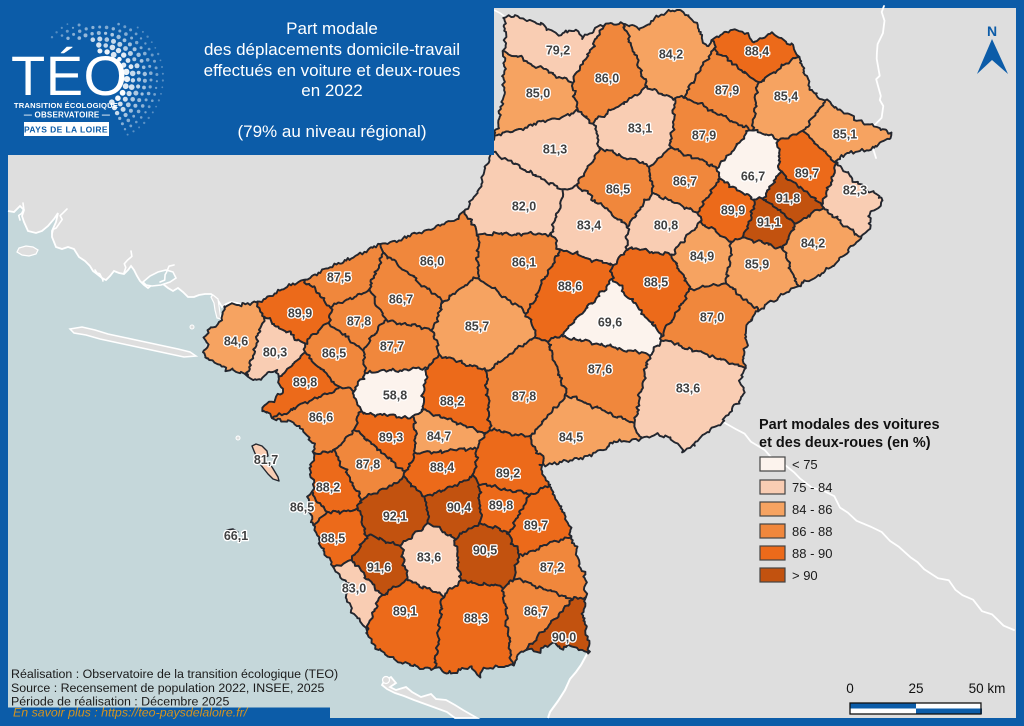 This screenshot has height=726, width=1024. I want to click on svg-text: 89,2, so click(508, 474).